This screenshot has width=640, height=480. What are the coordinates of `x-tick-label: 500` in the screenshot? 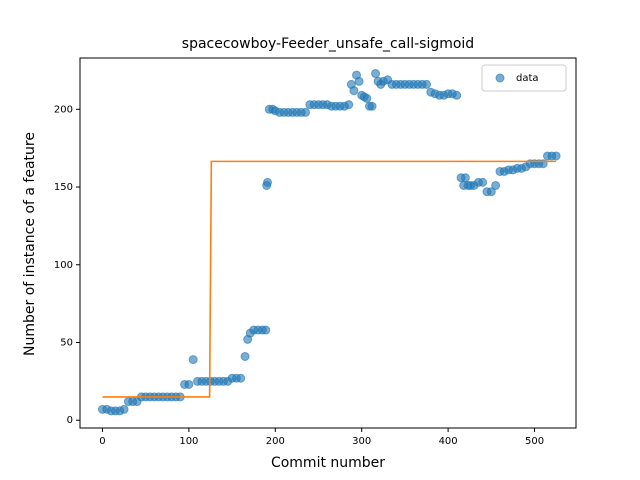 It's located at (534, 441).